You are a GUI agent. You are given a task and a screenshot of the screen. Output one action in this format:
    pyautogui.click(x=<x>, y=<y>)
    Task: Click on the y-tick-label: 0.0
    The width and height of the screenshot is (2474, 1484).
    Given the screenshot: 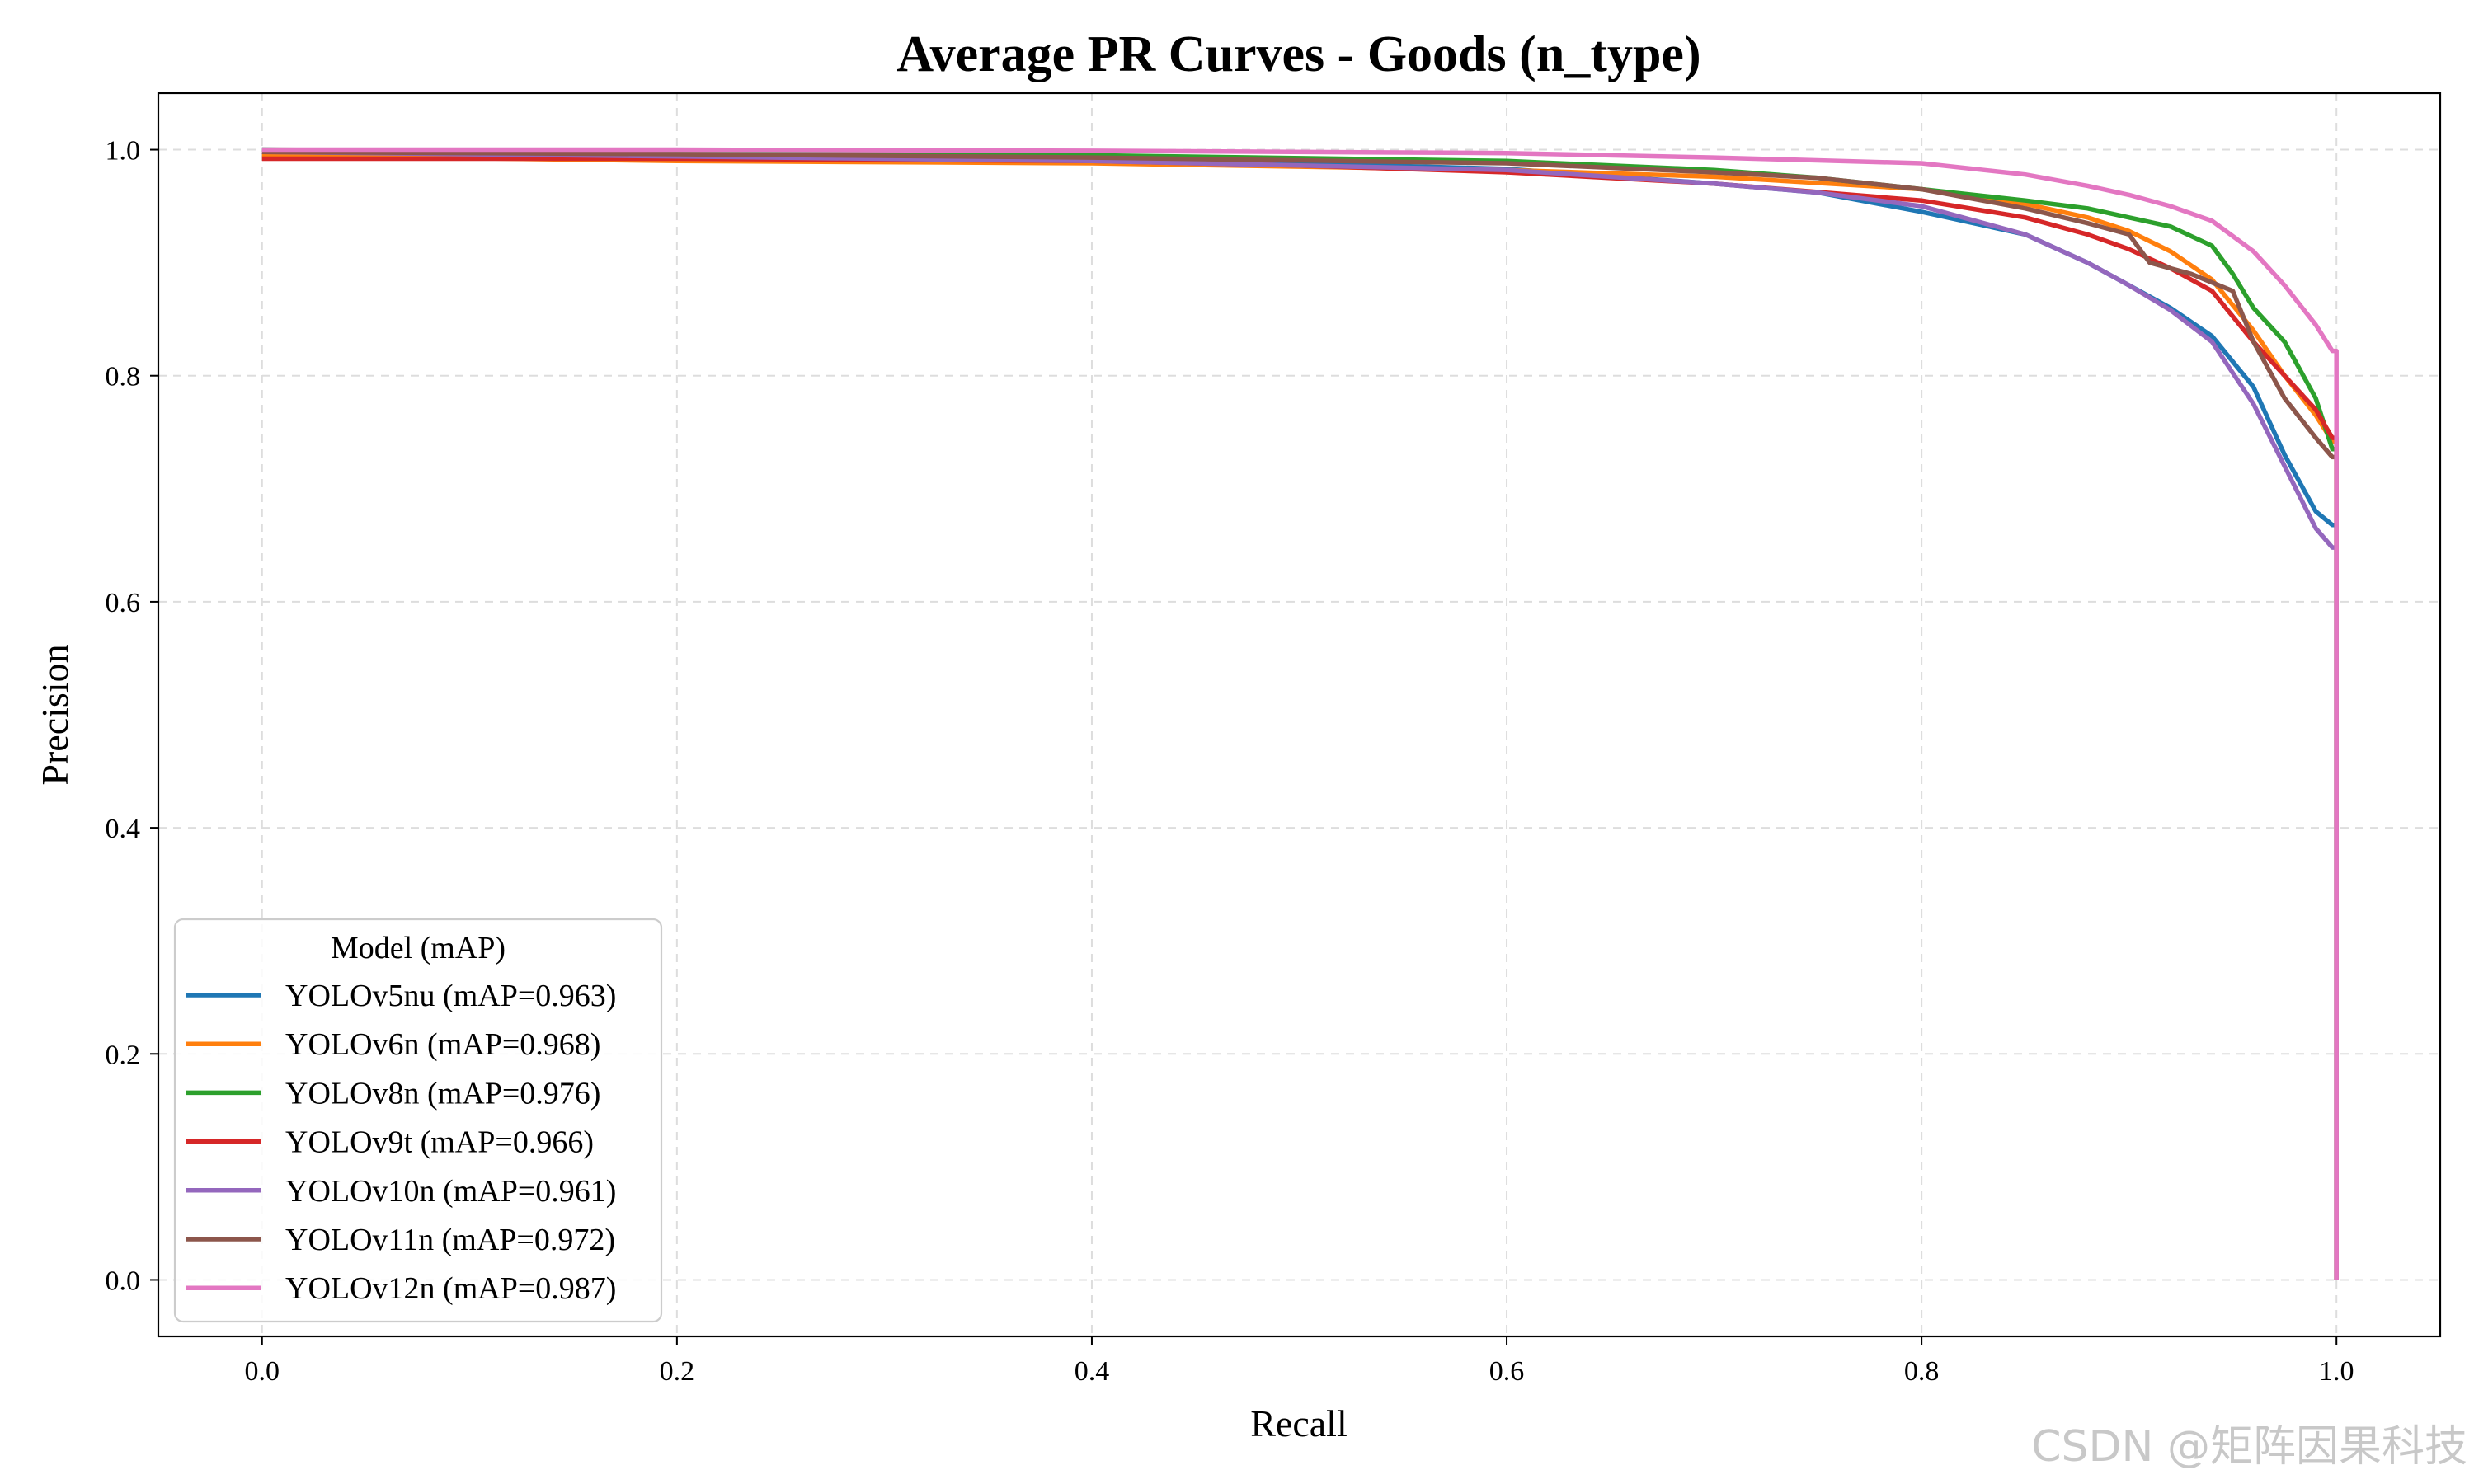 What is the action you would take?
    pyautogui.click(x=123, y=1281)
    